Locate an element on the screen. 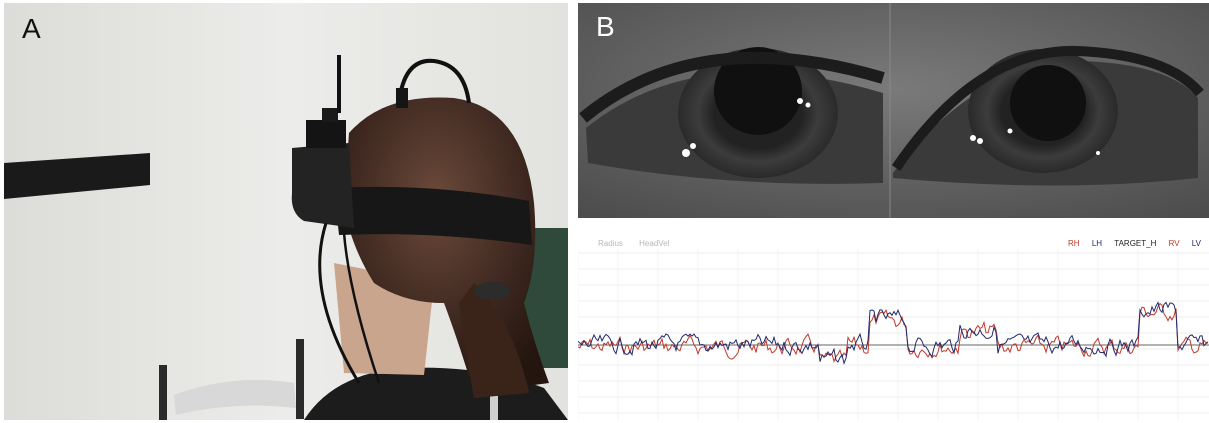 The image size is (1209, 423). legend-lv: LV is located at coordinates (1196, 243).